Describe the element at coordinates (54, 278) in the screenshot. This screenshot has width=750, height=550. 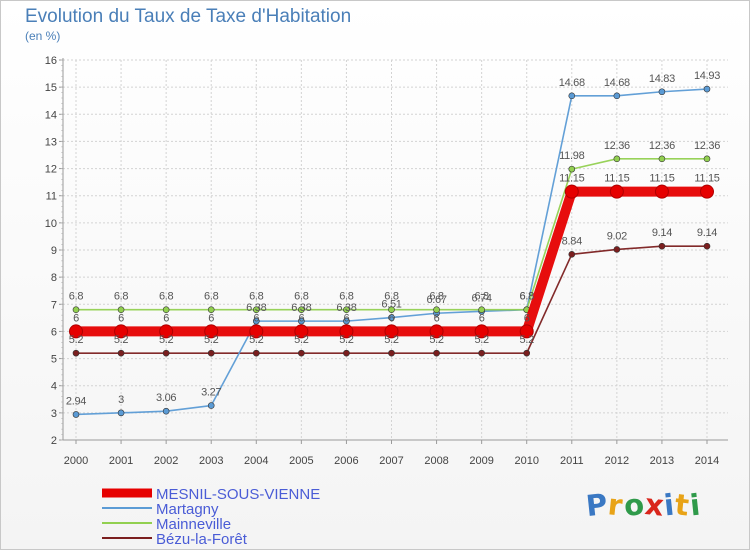
I see `y-tick-label: 8` at that location.